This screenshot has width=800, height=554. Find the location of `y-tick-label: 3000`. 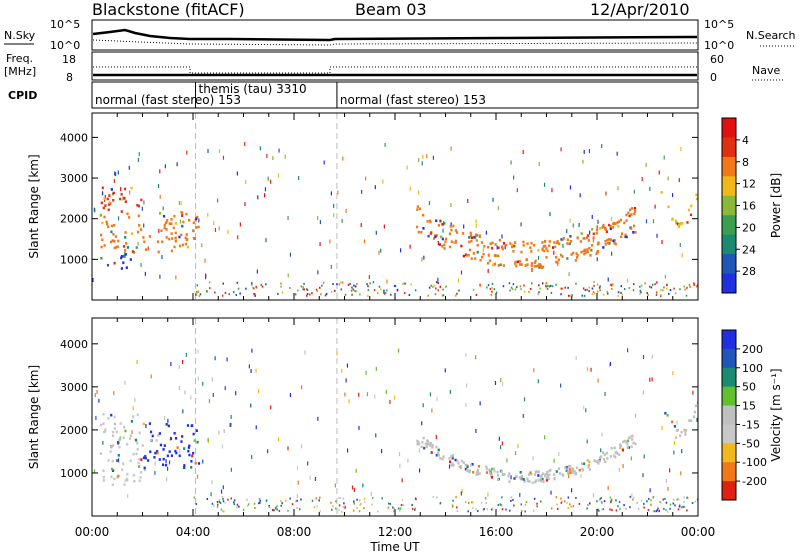

y-tick-label: 3000 is located at coordinates (74, 178).